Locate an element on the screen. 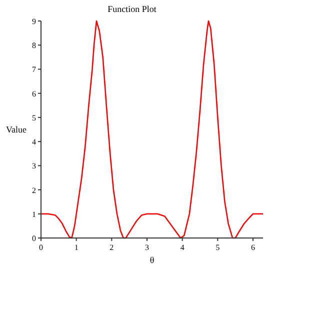 The height and width of the screenshot is (326, 326). y-tick-label: 0 is located at coordinates (34, 238).